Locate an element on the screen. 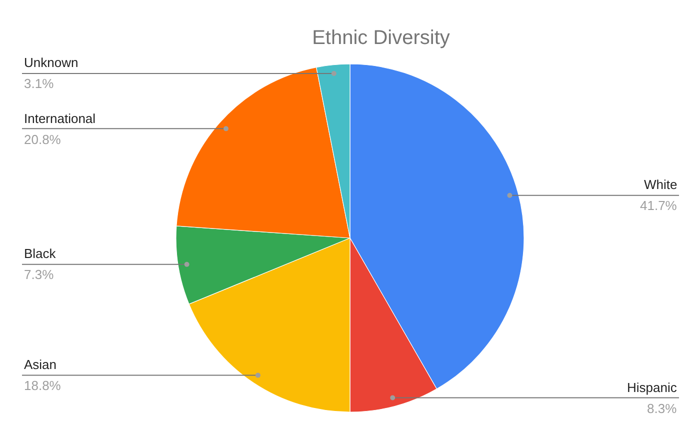 Image resolution: width=700 pixels, height=433 pixels. data-label: 3.1% is located at coordinates (39, 83).